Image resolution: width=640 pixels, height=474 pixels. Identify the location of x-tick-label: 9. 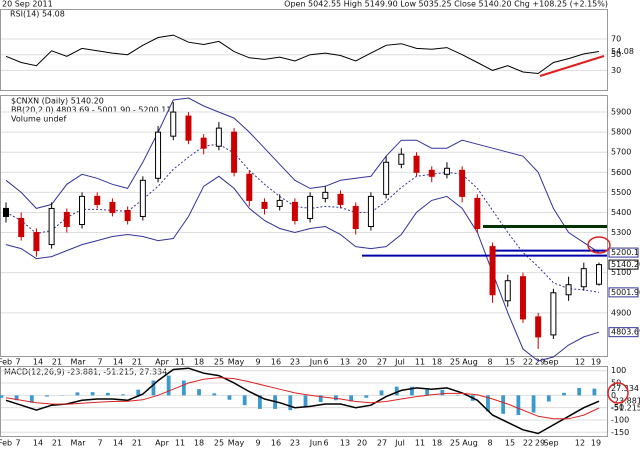
(257, 443).